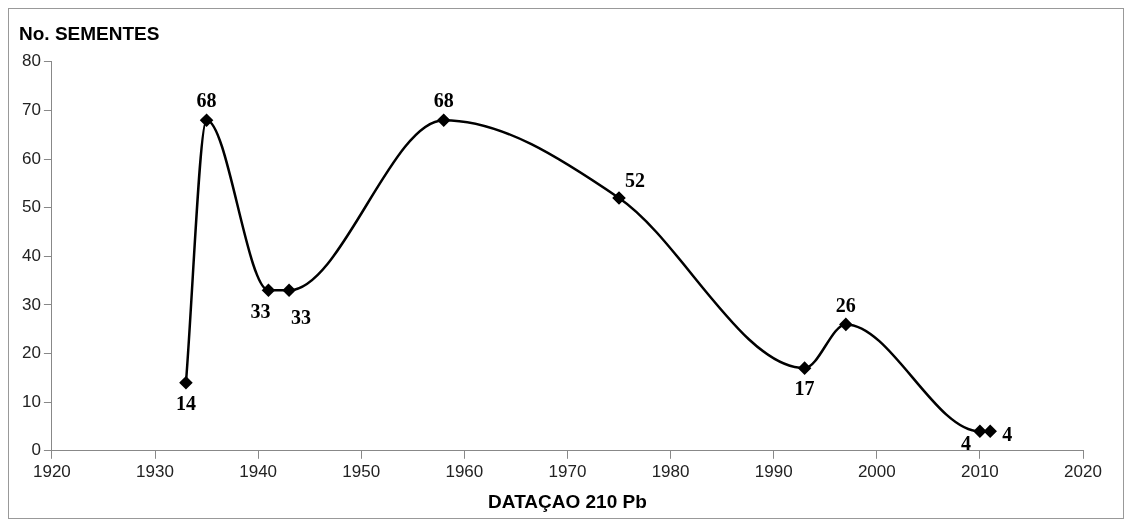  I want to click on y-tick-label: 60, so click(31, 158).